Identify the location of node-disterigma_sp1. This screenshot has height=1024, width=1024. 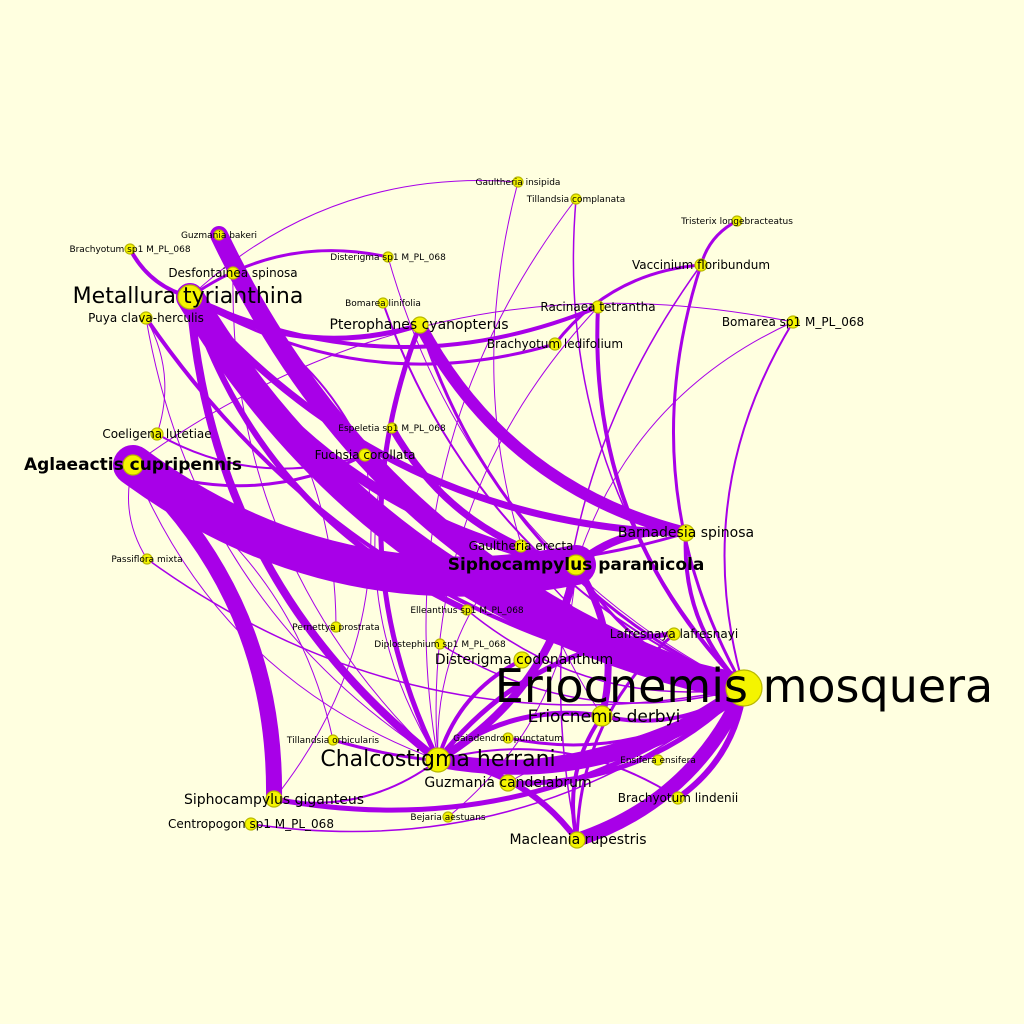
(388, 257).